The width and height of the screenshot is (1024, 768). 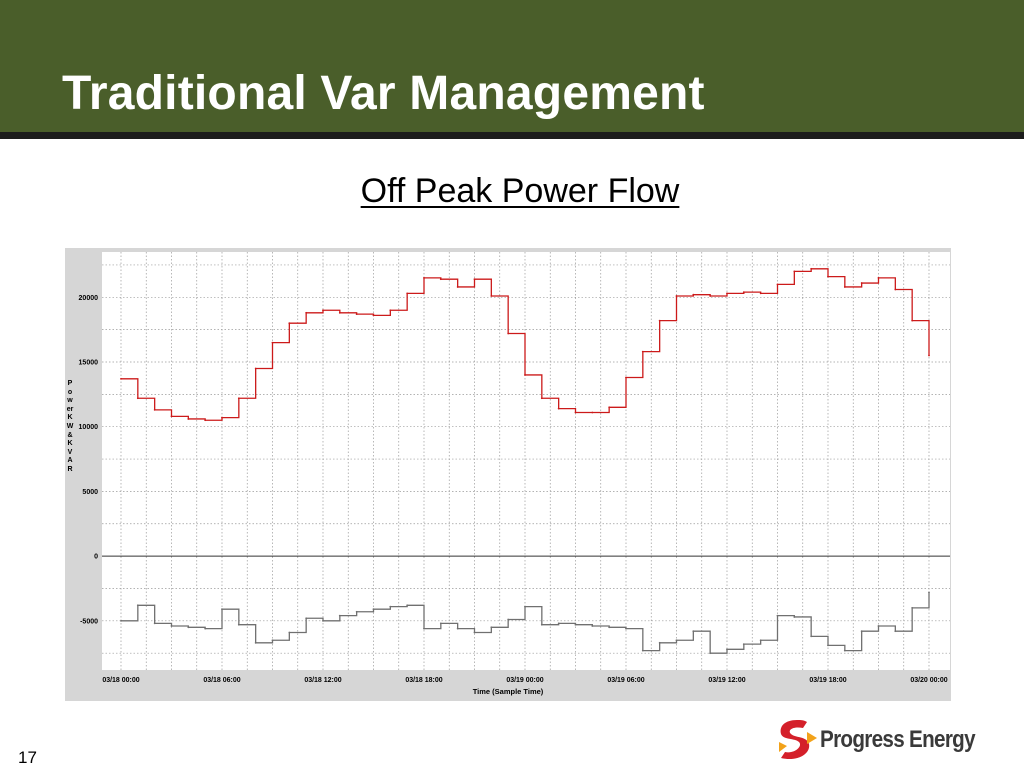 What do you see at coordinates (423, 680) in the screenshot?
I see `x-tick-label: 03/18 18:00` at bounding box center [423, 680].